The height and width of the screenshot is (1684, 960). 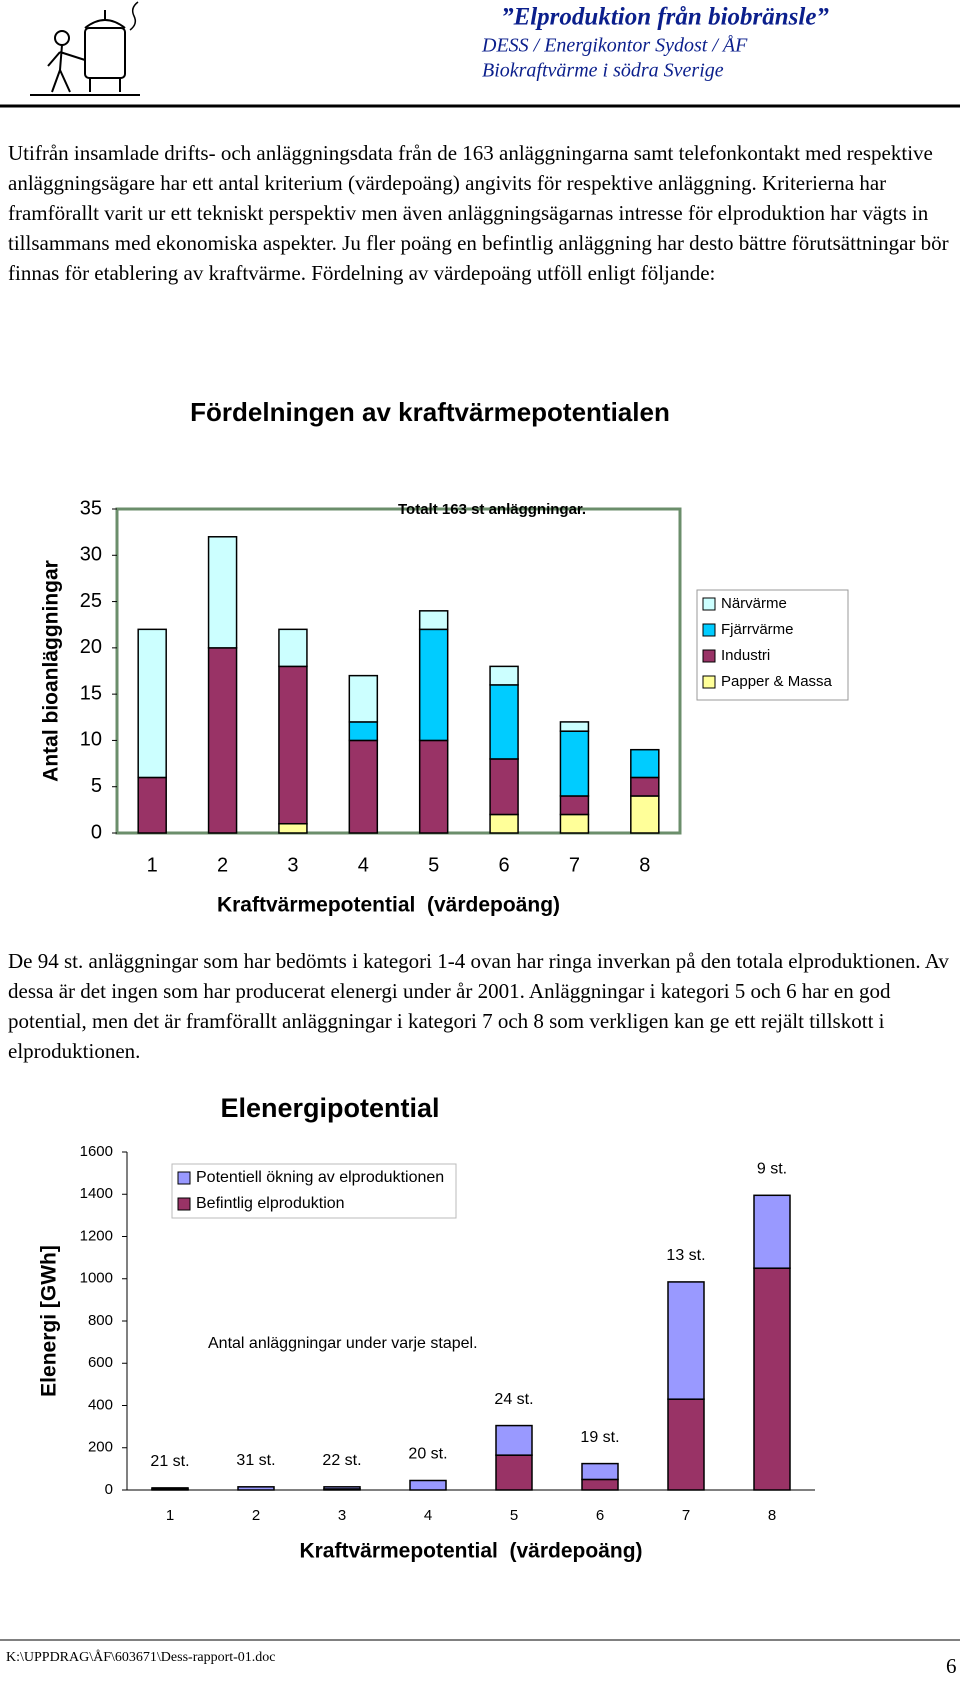 I want to click on logo, so click(x=85, y=48).